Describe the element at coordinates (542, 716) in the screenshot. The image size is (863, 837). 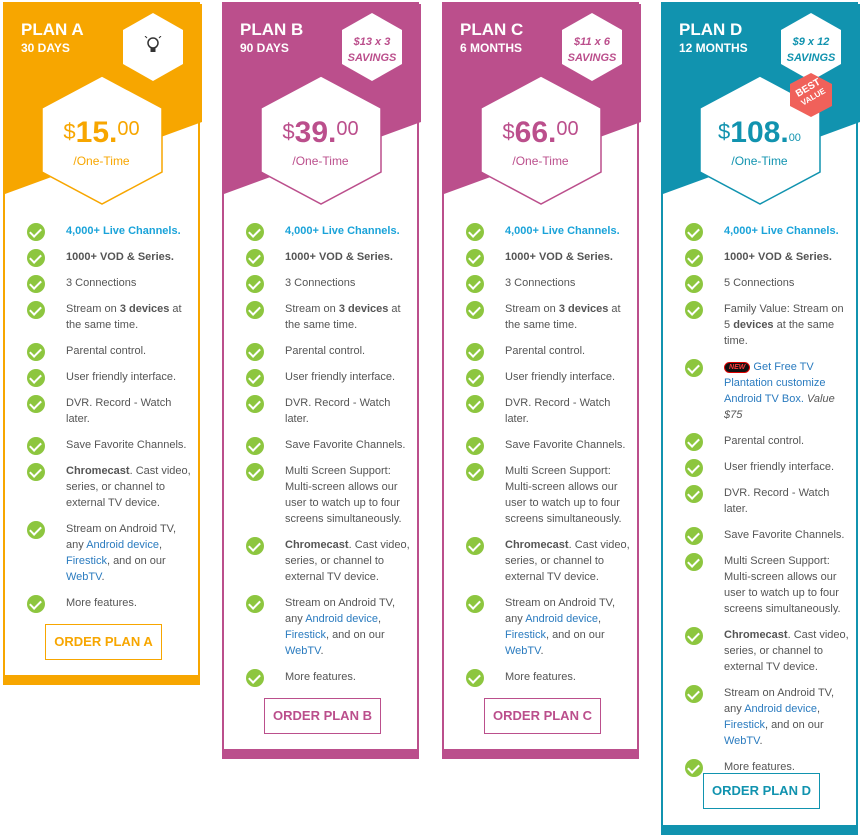
I see `order-plan-c-button: ORDER PLAN C` at that location.